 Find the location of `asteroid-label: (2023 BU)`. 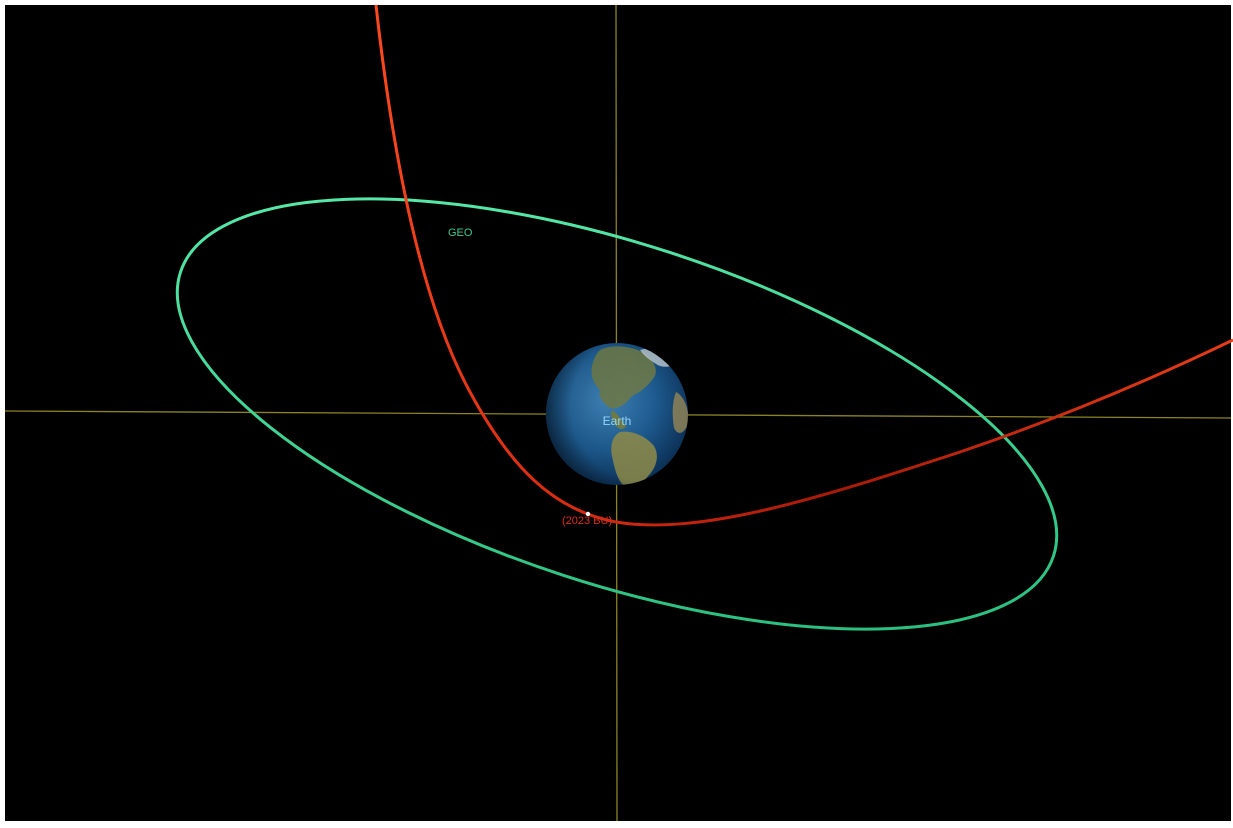

asteroid-label: (2023 BU) is located at coordinates (587, 521).